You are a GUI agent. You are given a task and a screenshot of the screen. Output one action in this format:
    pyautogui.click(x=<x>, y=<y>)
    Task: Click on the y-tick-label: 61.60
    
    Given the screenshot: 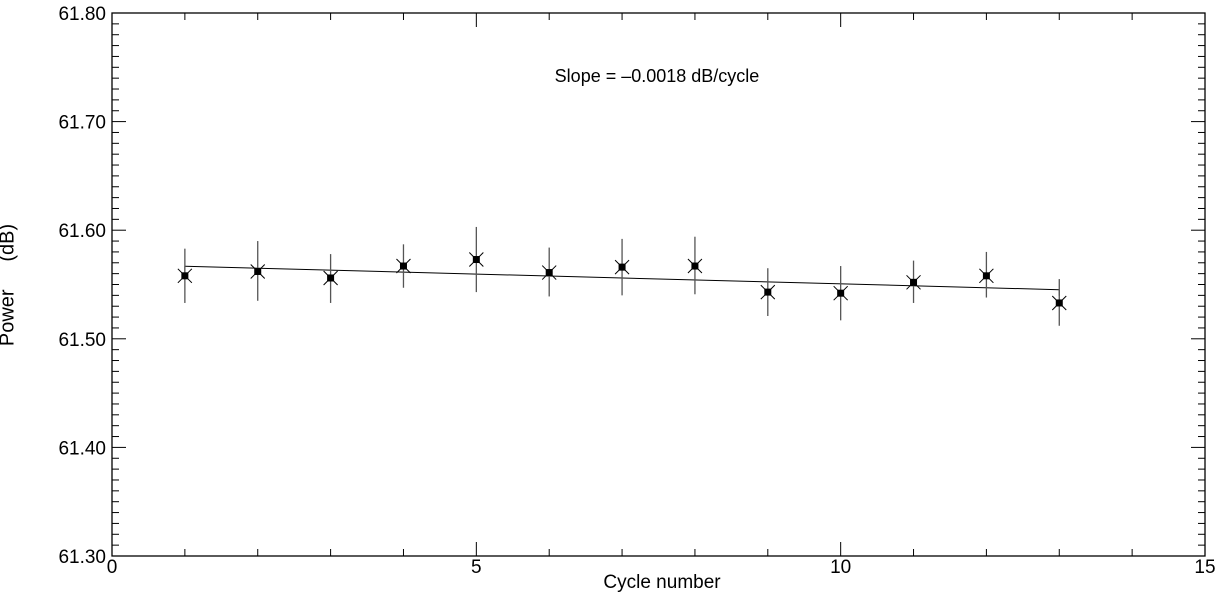 What is the action you would take?
    pyautogui.click(x=82, y=231)
    